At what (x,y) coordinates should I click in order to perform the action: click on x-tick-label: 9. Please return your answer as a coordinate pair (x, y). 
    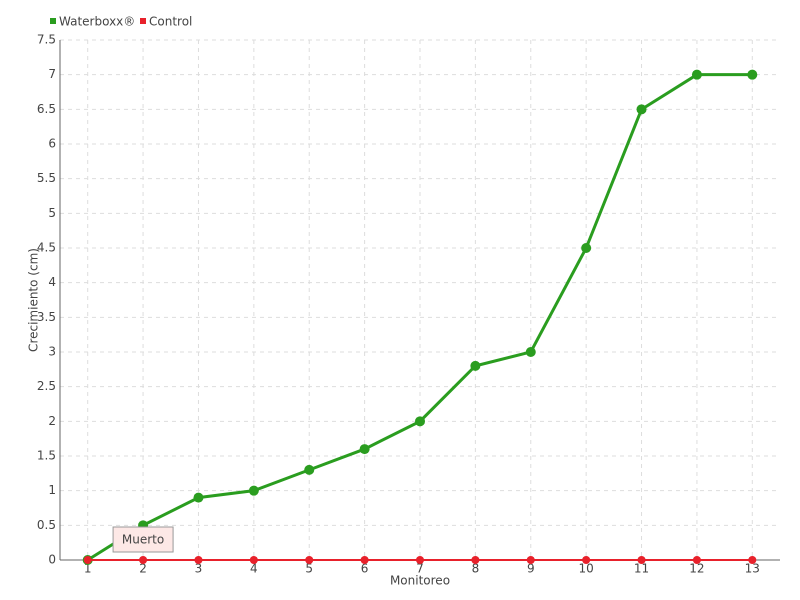
    Looking at the image, I should click on (531, 569).